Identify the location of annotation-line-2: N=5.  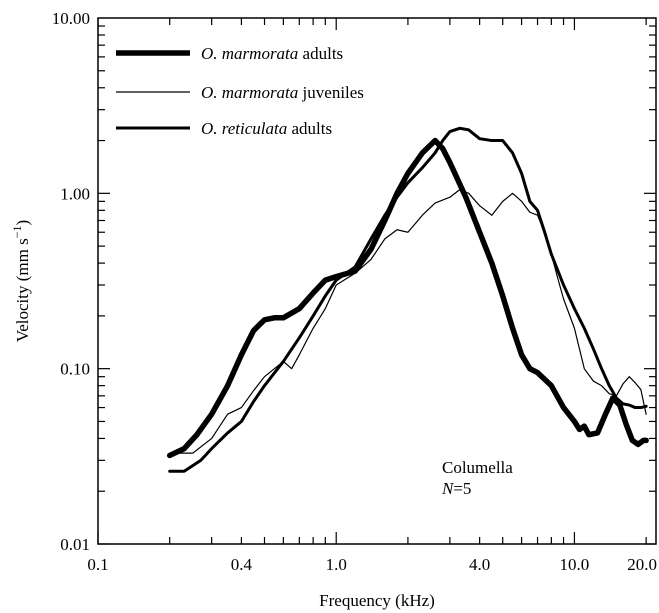
(456, 488).